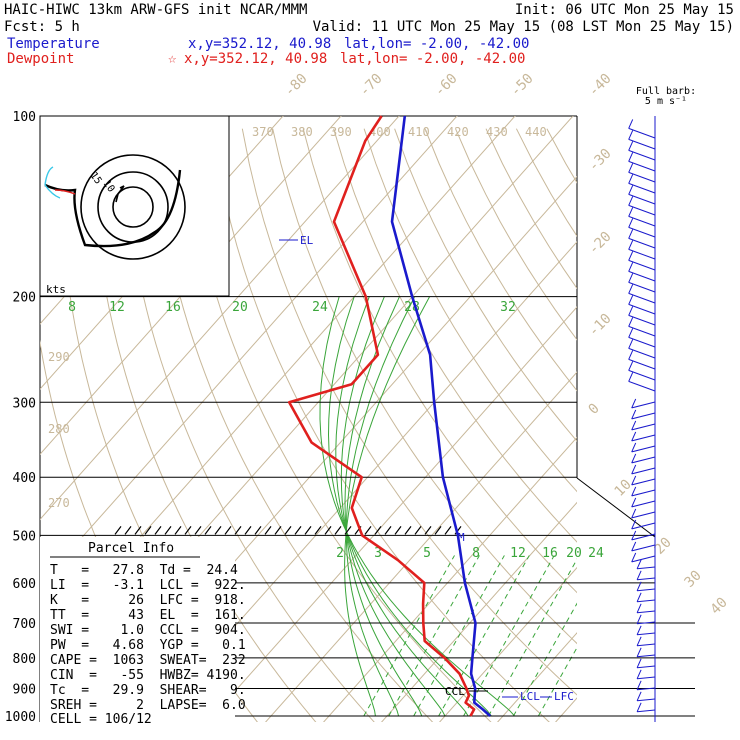 The width and height of the screenshot is (740, 740). I want to click on pressure-tick-label: 700, so click(24, 624).